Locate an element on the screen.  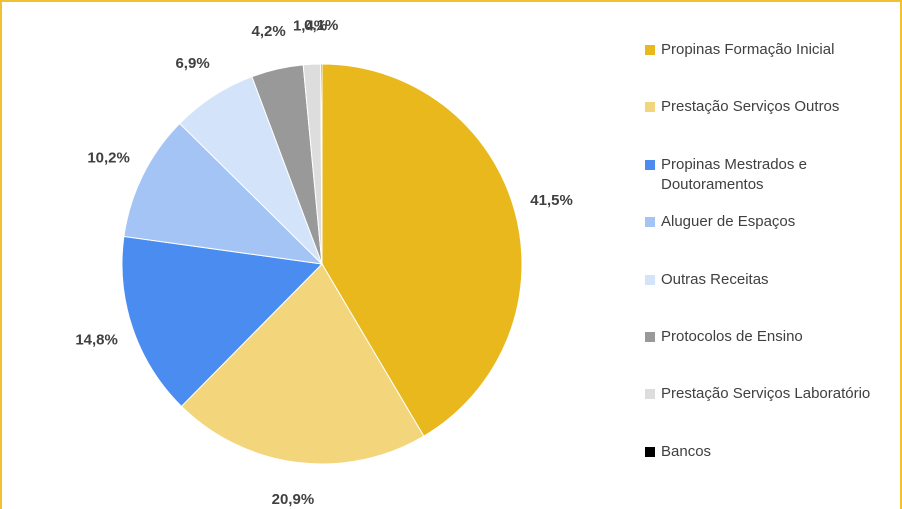
data-label: 14,8% is located at coordinates (96, 339).